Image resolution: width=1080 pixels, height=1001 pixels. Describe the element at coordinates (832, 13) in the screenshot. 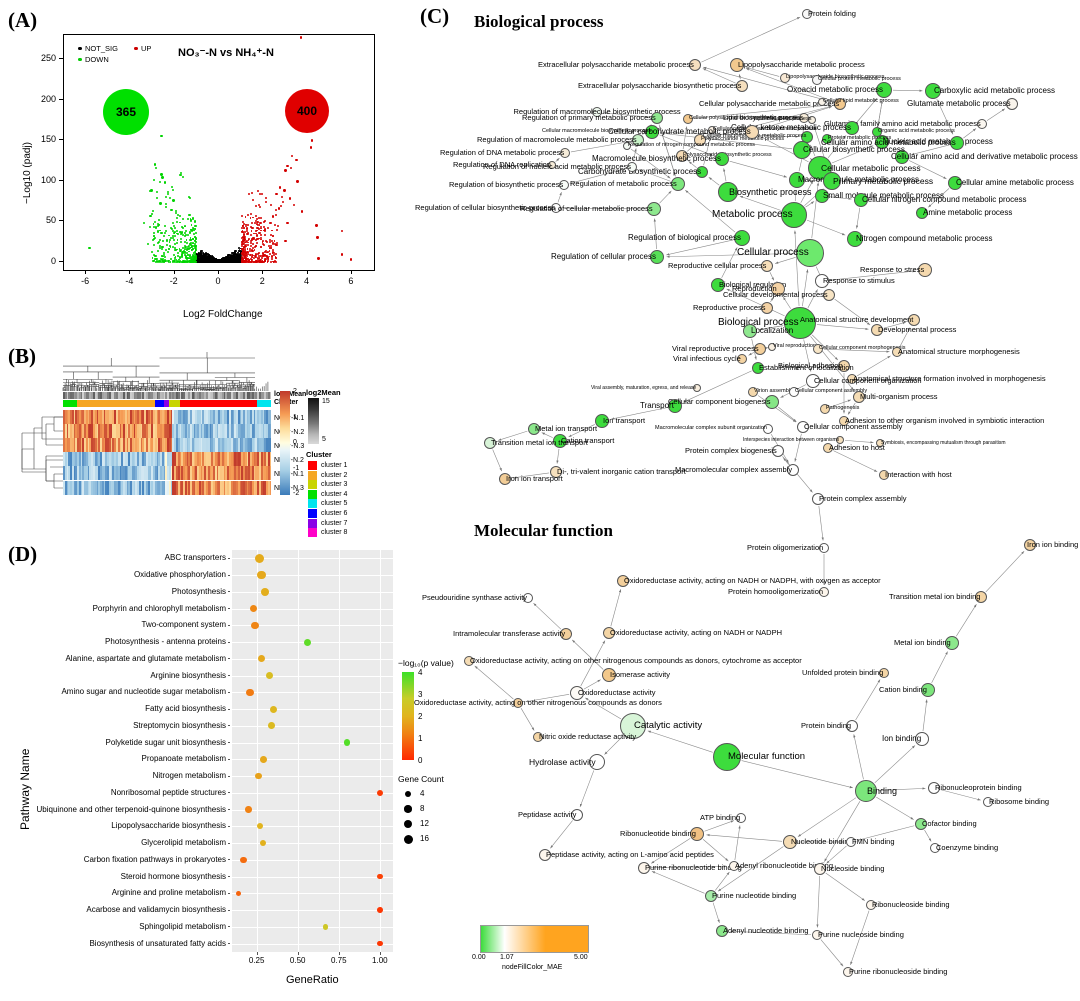

I see `network-node-label: Protein folding` at that location.